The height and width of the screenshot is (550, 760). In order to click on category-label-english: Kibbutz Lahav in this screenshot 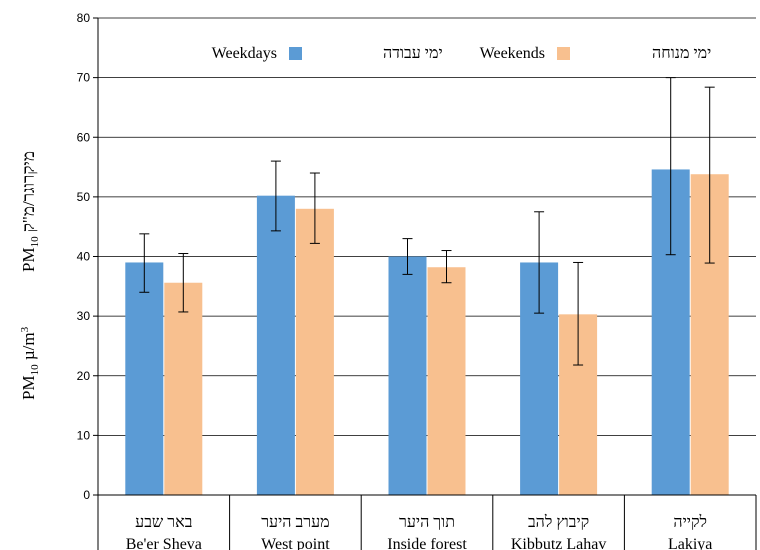, I will do `click(559, 543)`.